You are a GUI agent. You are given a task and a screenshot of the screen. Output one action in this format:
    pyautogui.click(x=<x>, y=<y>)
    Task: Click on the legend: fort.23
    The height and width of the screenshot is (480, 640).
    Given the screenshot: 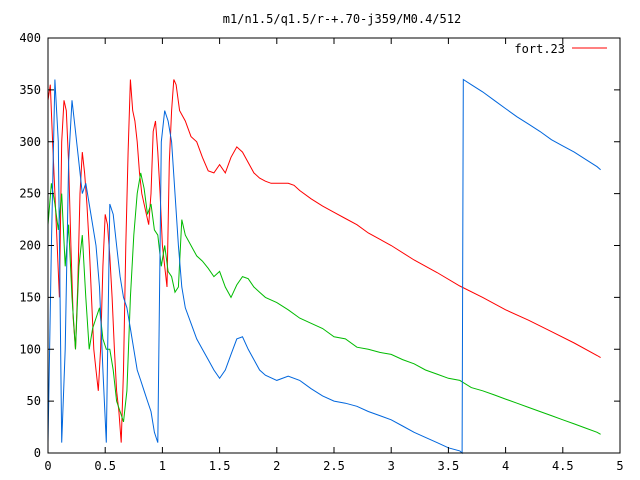 What is the action you would take?
    pyautogui.click(x=560, y=49)
    